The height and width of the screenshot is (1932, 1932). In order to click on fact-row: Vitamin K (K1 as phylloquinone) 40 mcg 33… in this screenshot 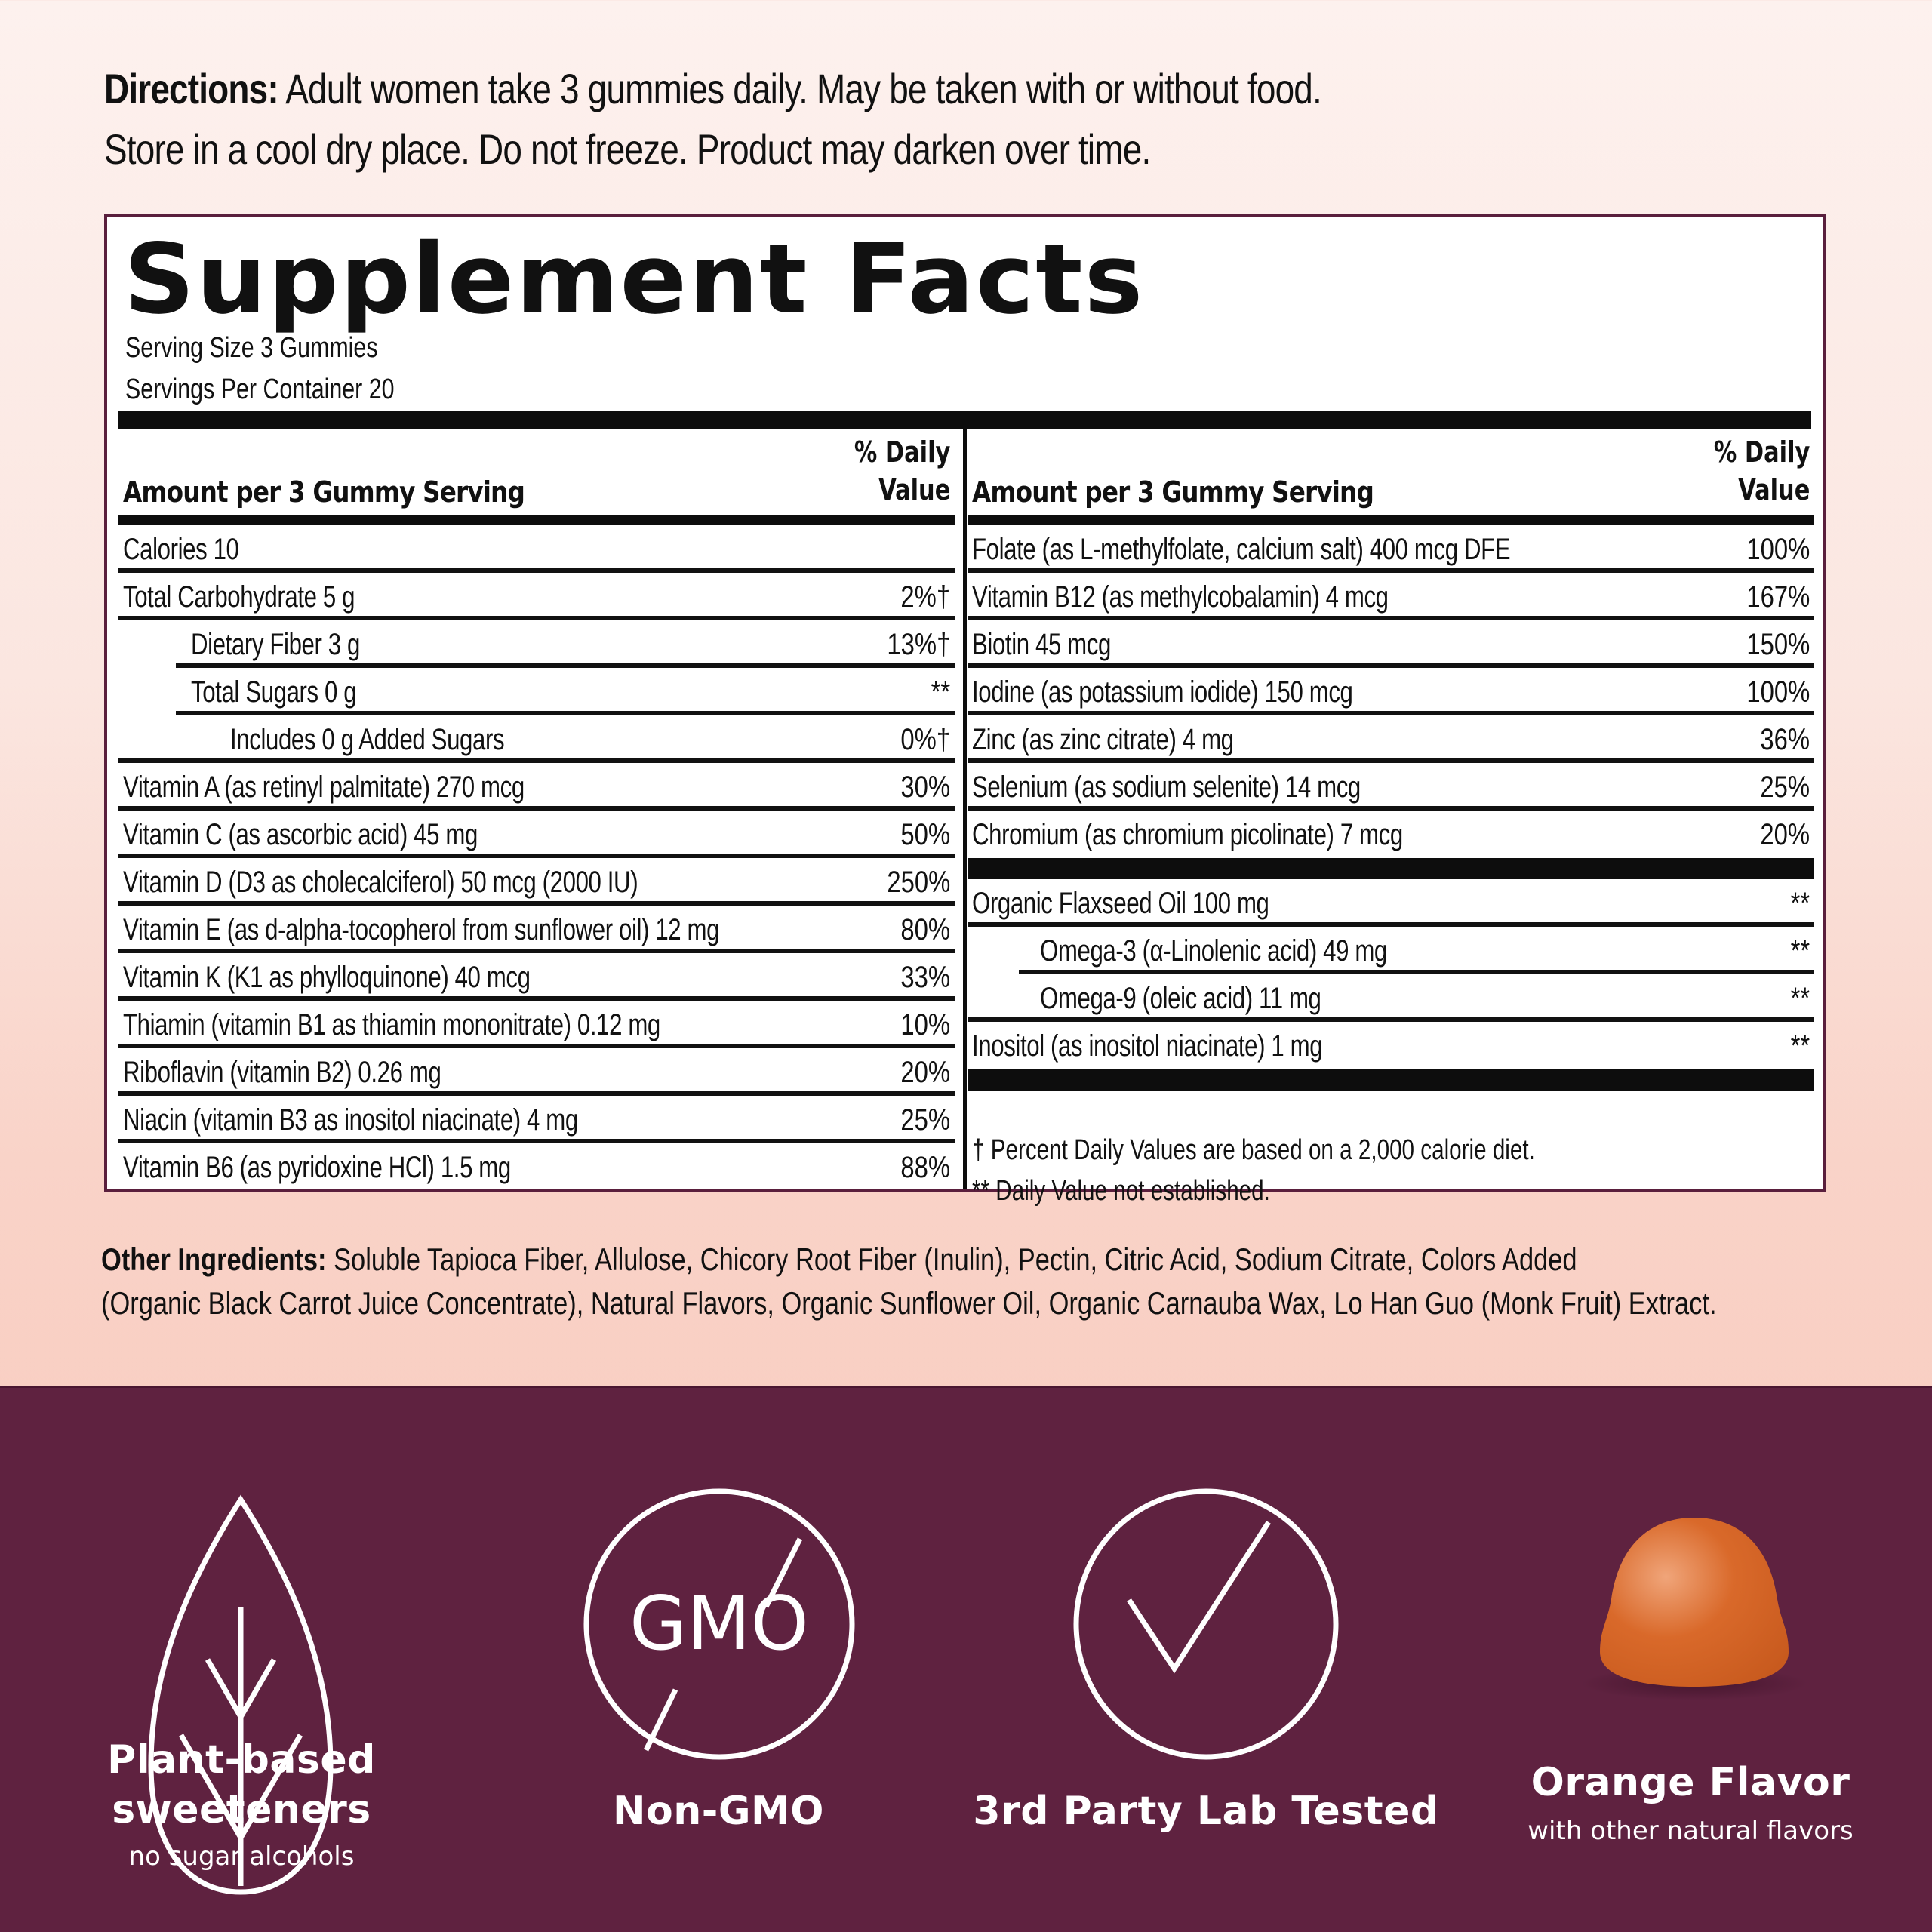, I will do `click(536, 977)`.